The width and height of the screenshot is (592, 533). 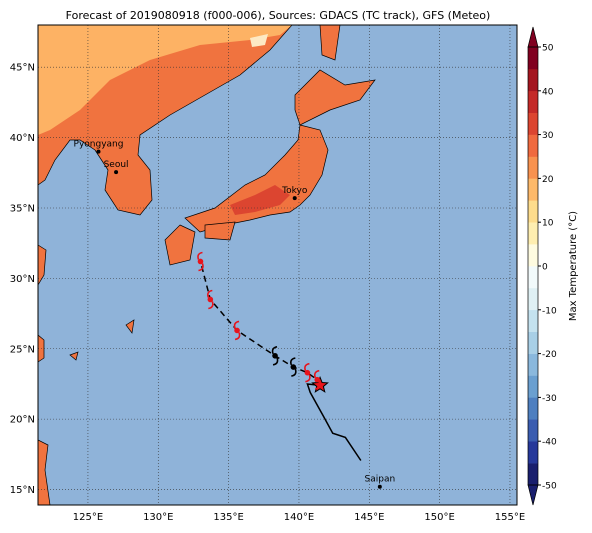 I want to click on lat-tick-label: 20°N, so click(x=22, y=420).